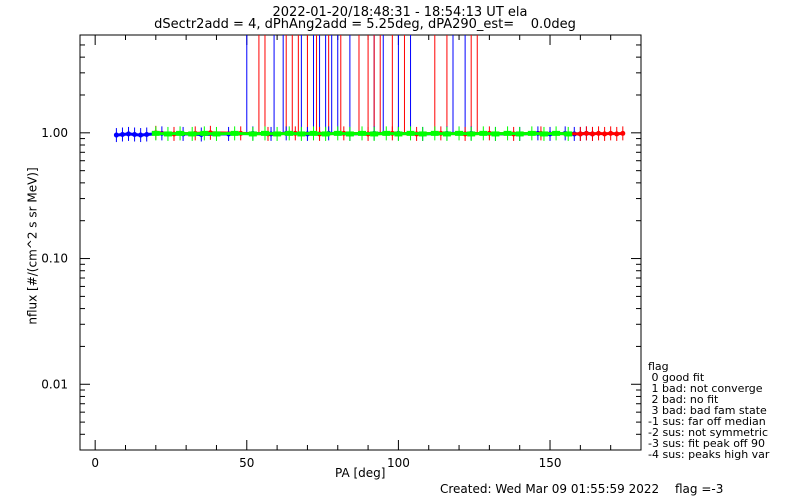  Describe the element at coordinates (709, 454) in the screenshot. I see `legend-entry: -4 sus: peaks high var` at that location.